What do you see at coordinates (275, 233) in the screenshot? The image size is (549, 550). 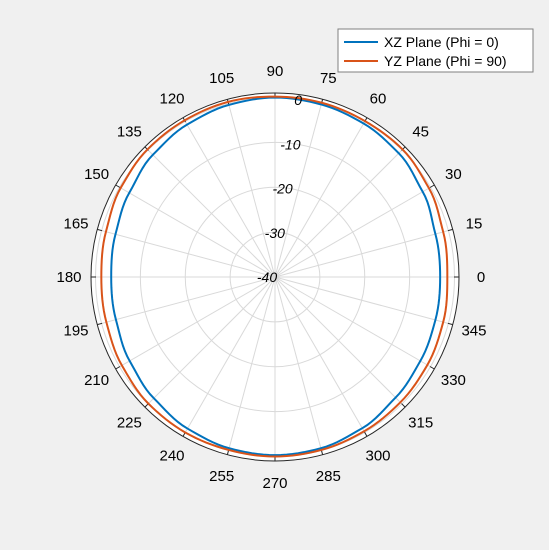 I see `r-tick-label: -30` at bounding box center [275, 233].